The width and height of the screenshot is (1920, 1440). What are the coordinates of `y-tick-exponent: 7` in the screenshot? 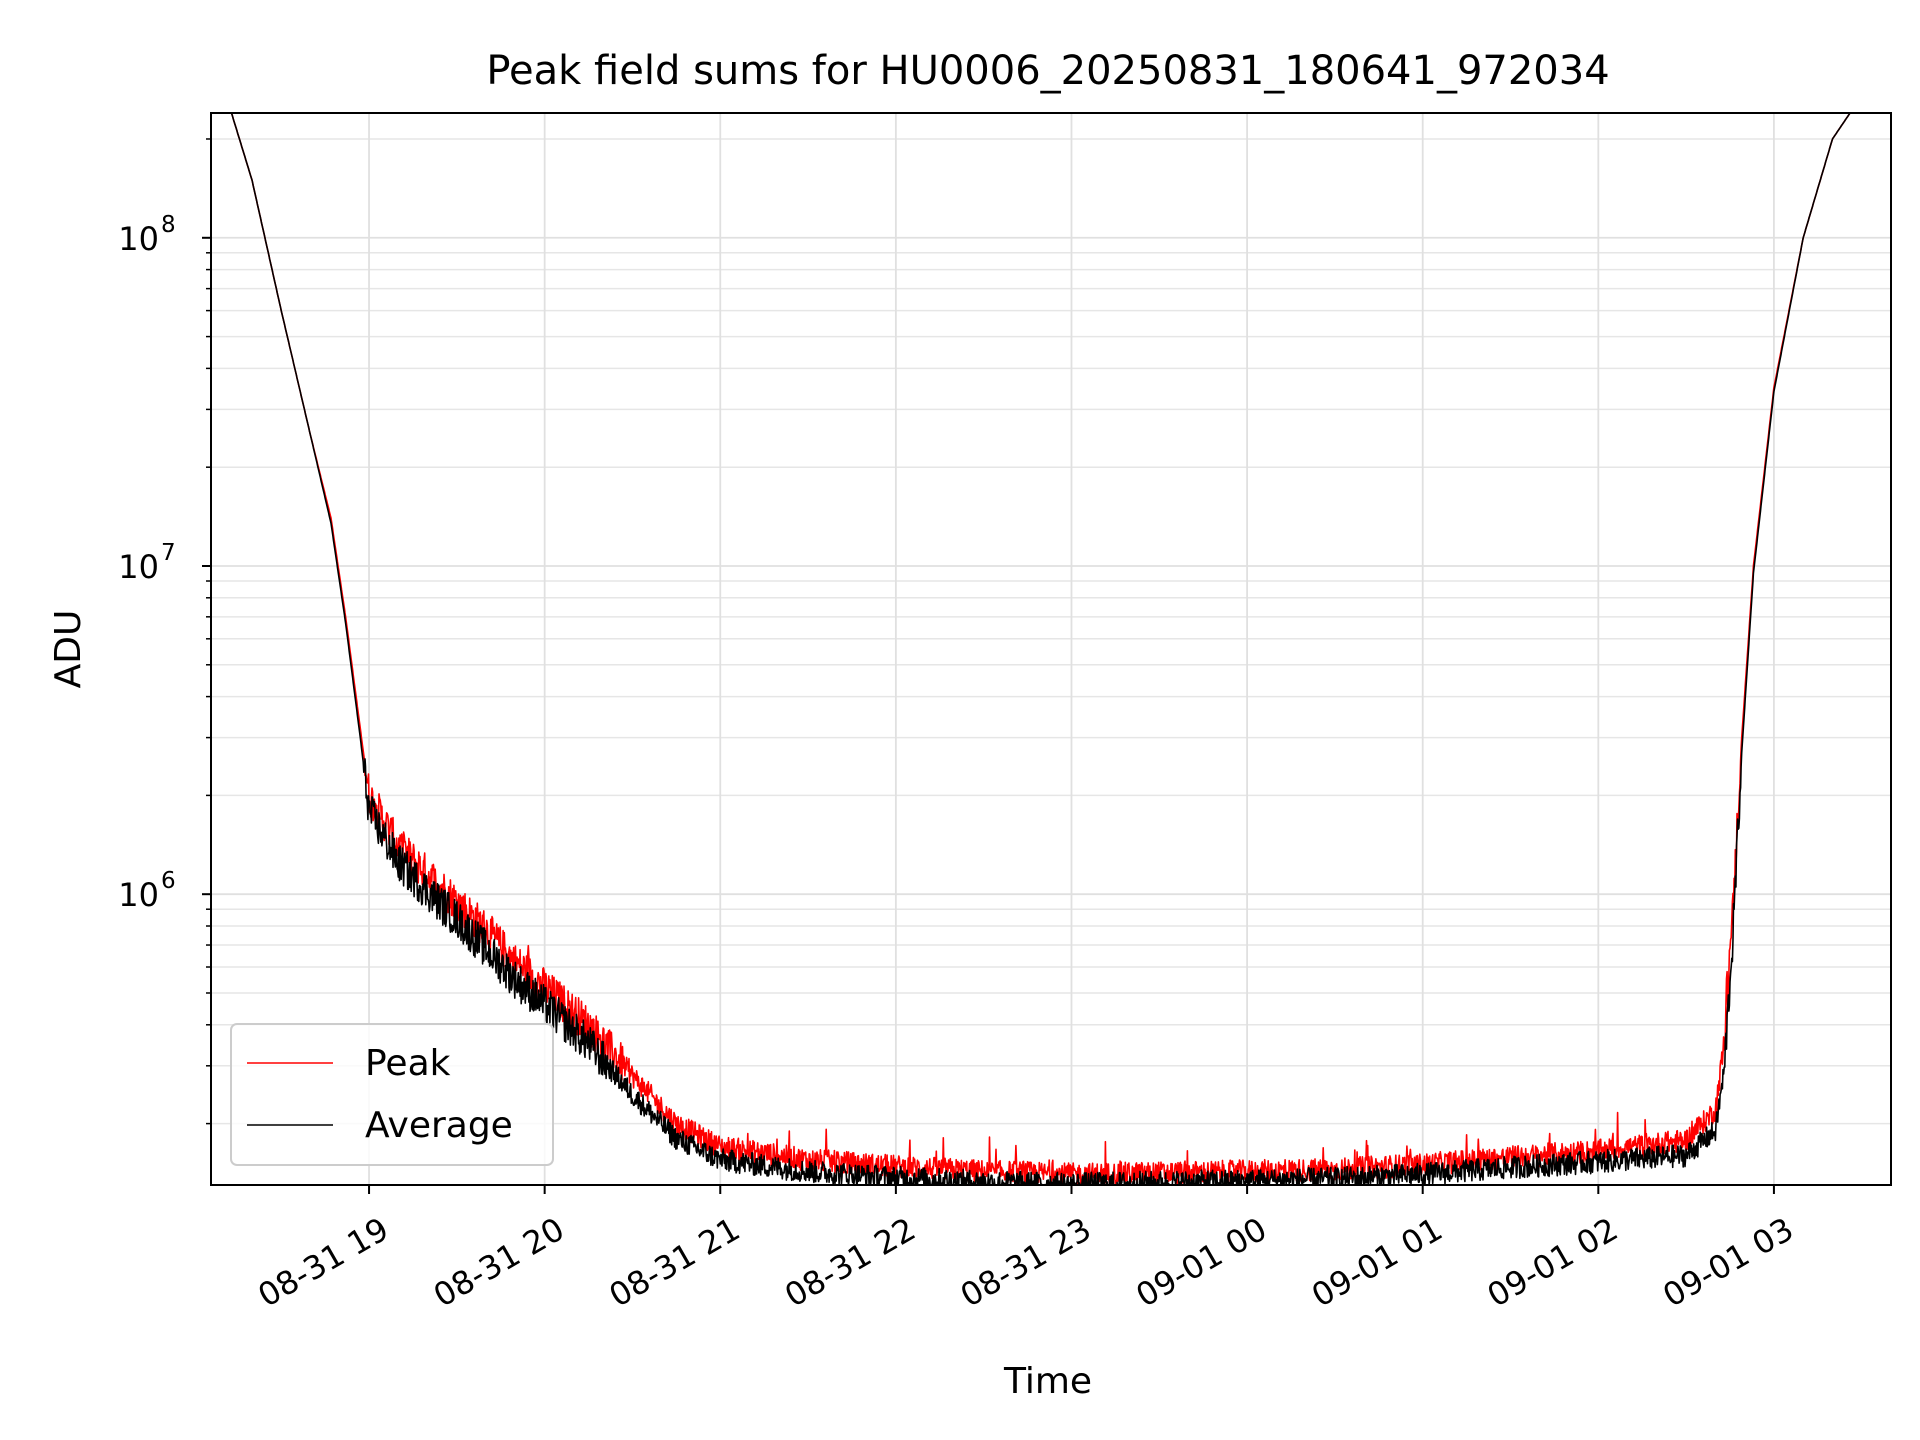 It's located at (168, 553).